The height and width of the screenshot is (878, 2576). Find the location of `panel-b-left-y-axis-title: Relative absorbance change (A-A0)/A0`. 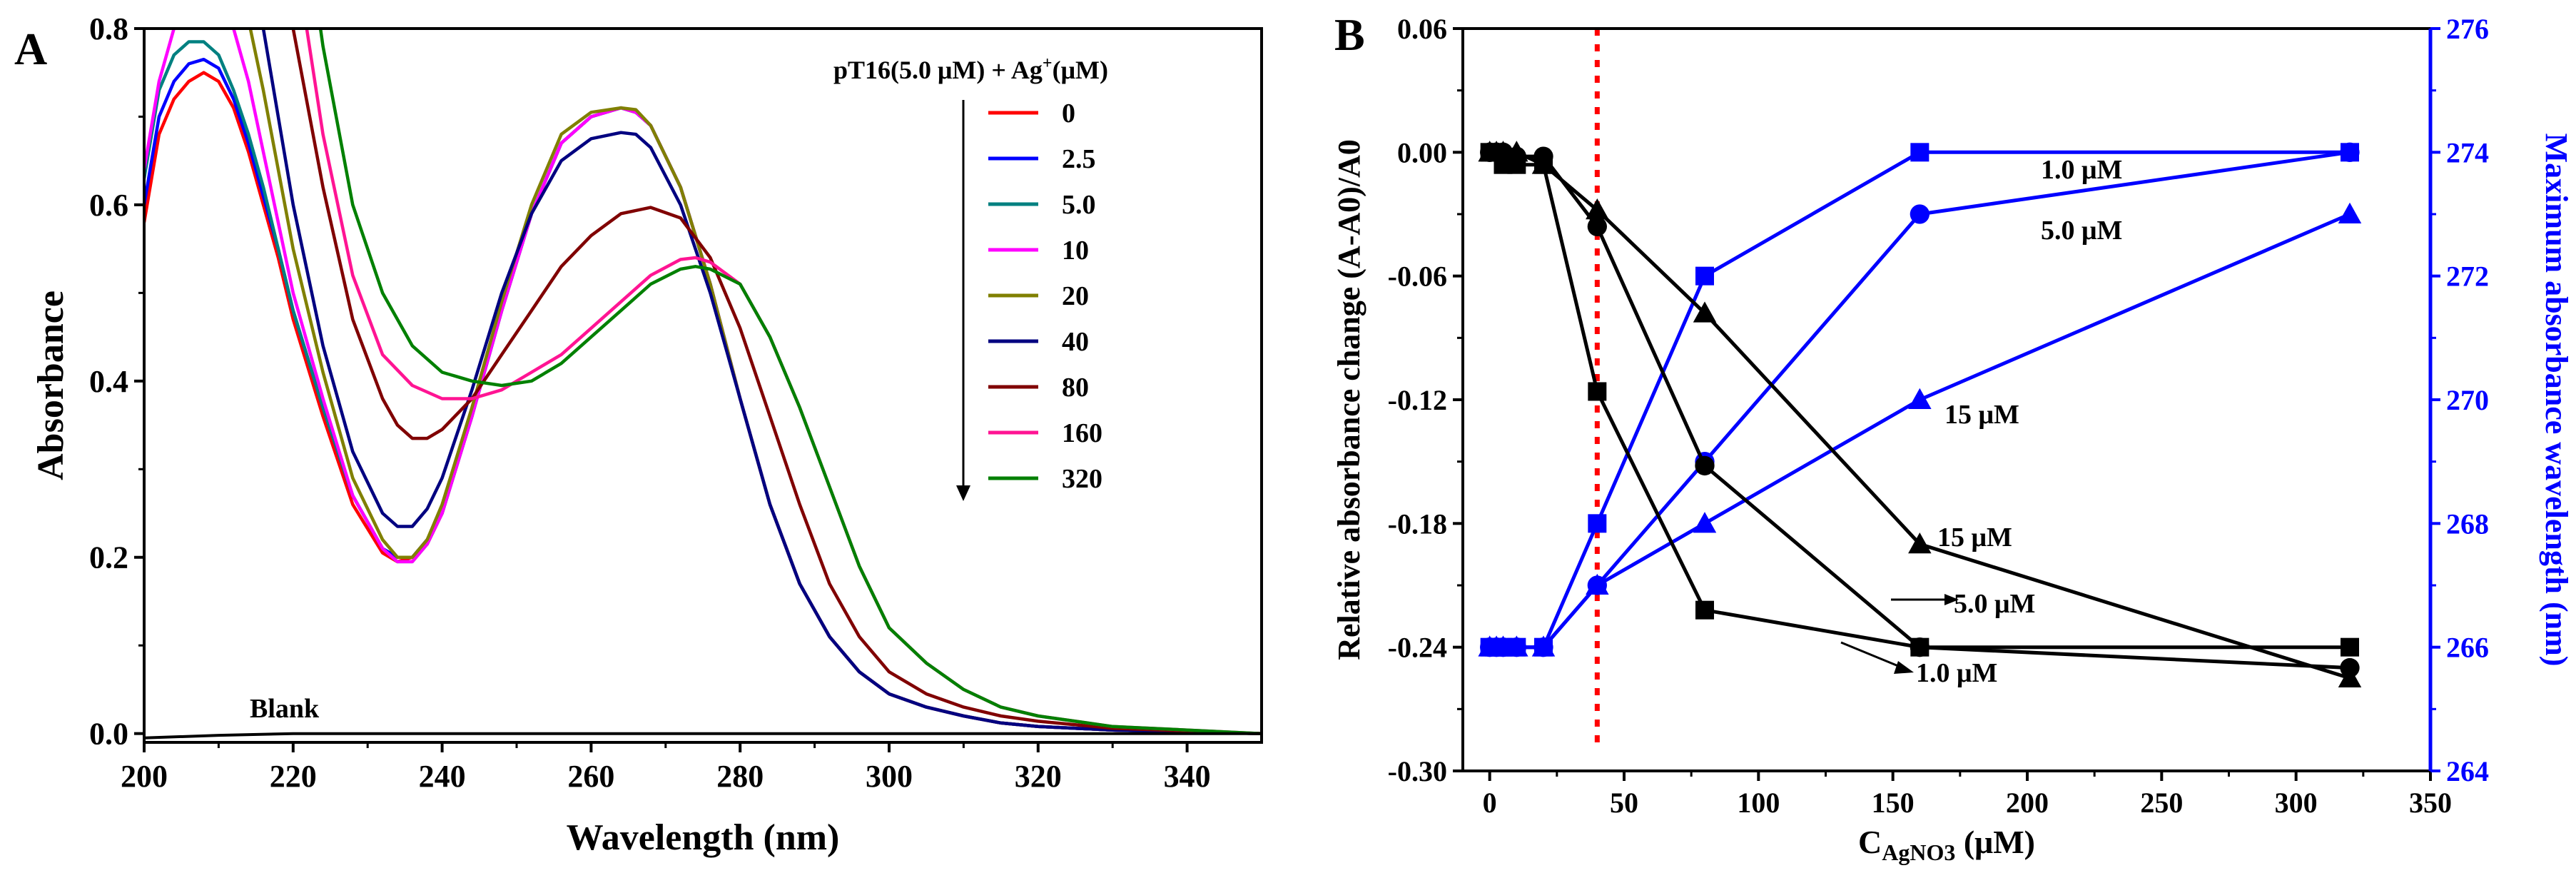

panel-b-left-y-axis-title: Relative absorbance change (A-A0)/A0 is located at coordinates (1349, 400).